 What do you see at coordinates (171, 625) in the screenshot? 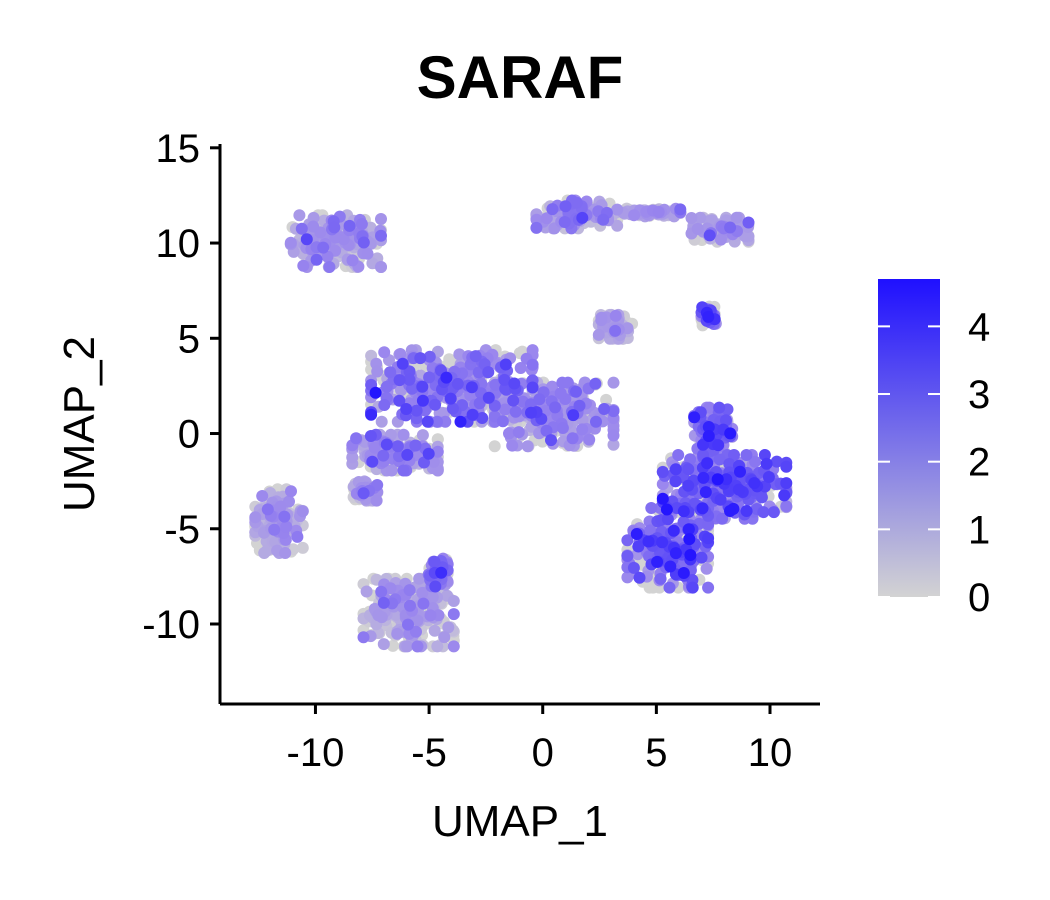
I see `y-tick-label: -10` at bounding box center [171, 625].